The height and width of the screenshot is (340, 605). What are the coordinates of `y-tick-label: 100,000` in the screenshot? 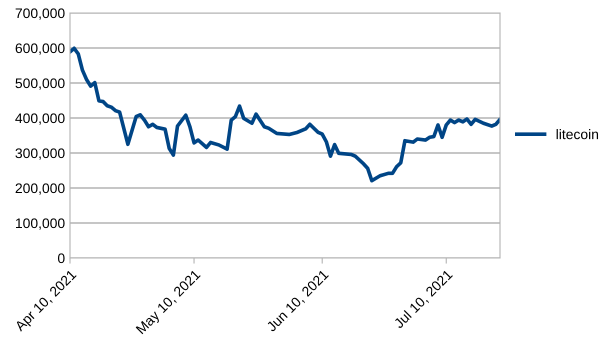 It's located at (40, 224).